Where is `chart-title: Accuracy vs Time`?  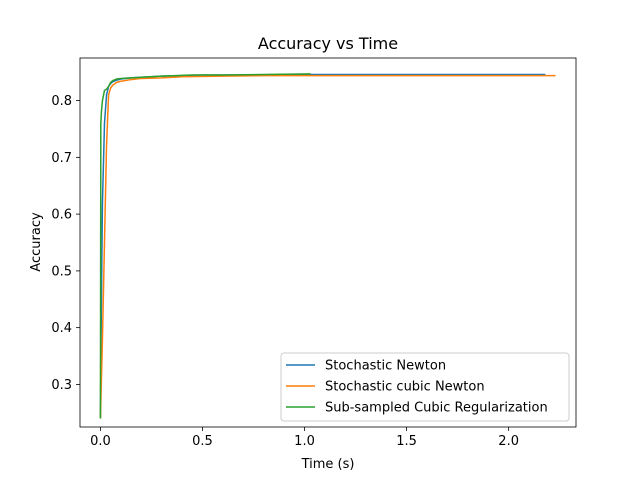
chart-title: Accuracy vs Time is located at coordinates (328, 43).